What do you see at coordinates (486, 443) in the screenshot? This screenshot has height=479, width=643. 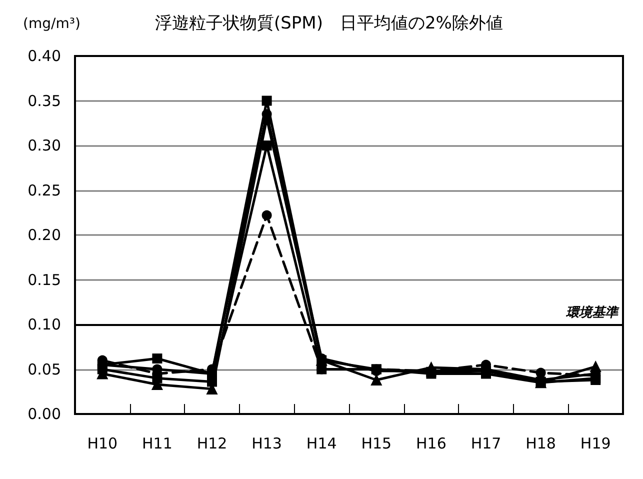 I see `x-tick-label: H17` at bounding box center [486, 443].